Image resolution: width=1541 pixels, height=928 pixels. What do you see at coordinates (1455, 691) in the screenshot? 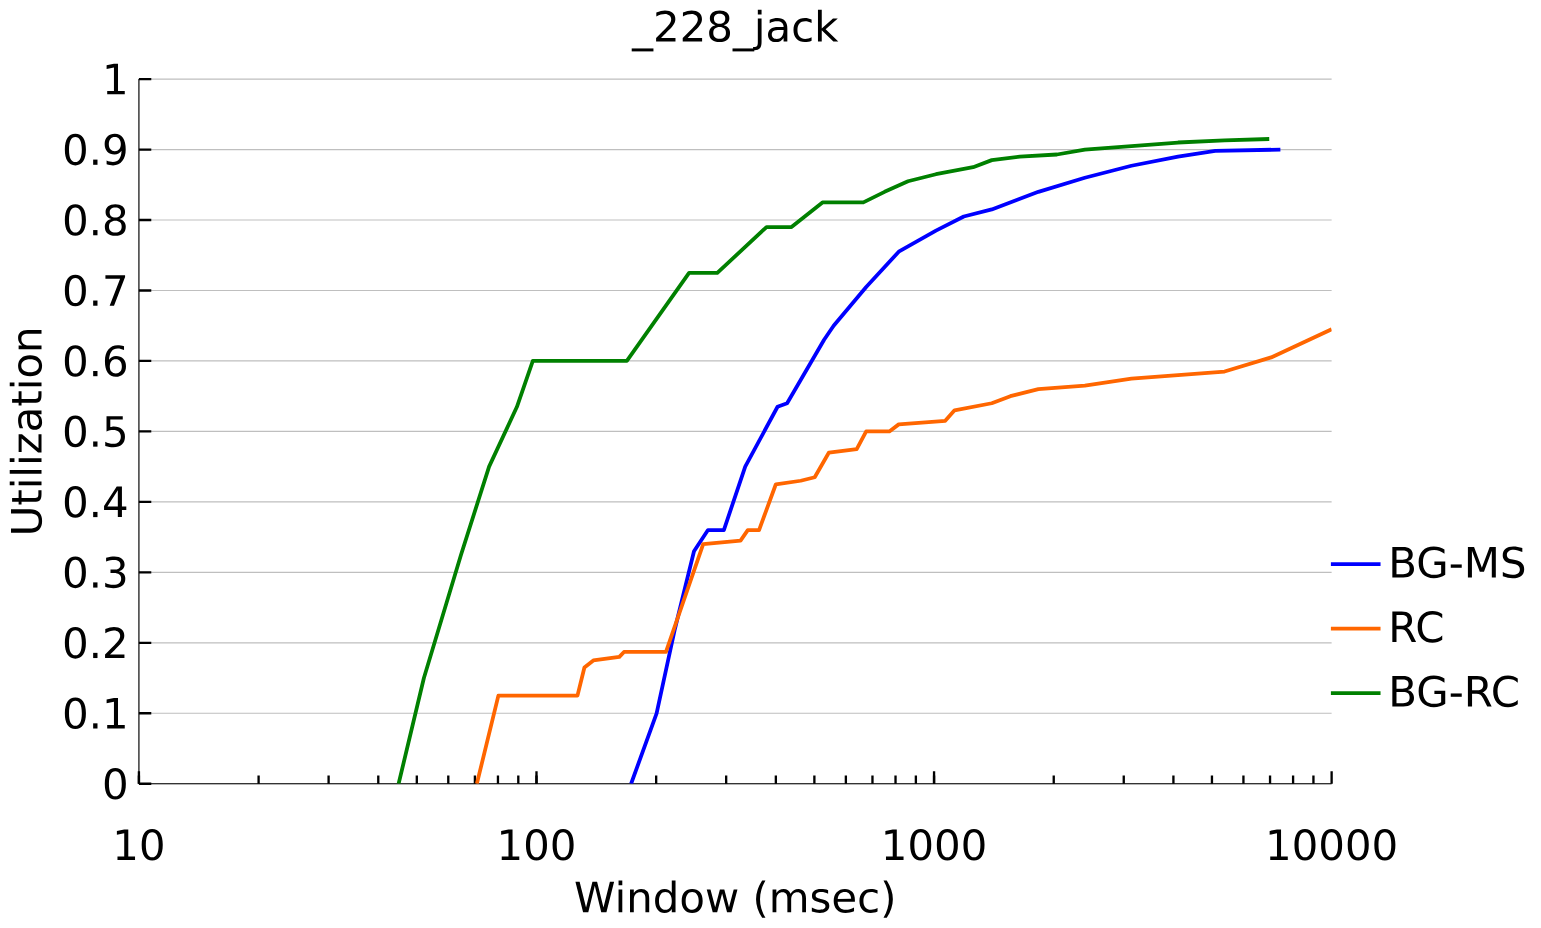
I see `legend-label: BG-RC` at bounding box center [1455, 691].